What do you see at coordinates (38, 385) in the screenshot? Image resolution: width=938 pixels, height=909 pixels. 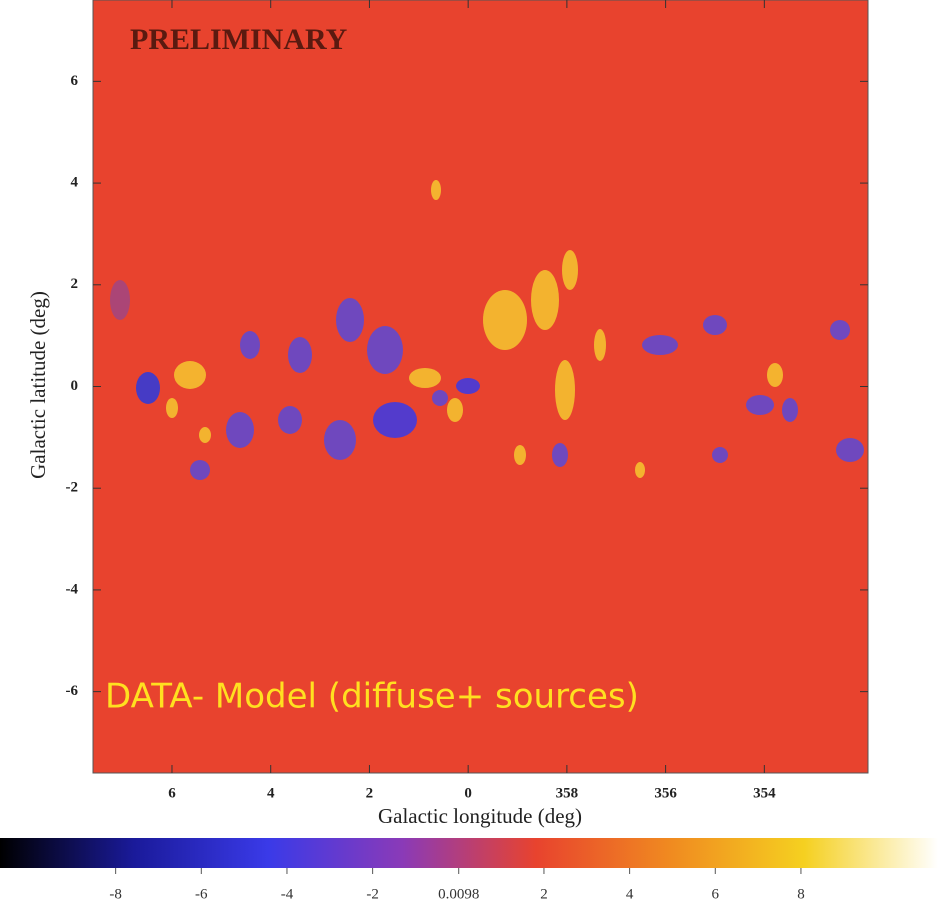 I see `y-axis-title: Galactic latitude (deg)` at bounding box center [38, 385].